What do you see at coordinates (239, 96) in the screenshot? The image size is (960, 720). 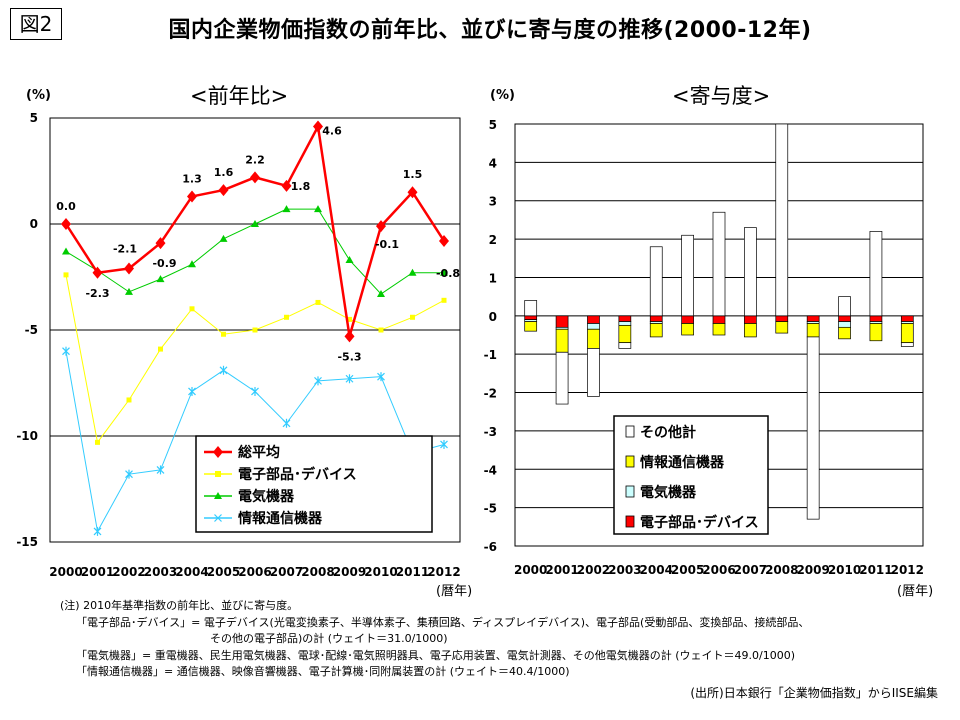 I see `left-chart-subtitle: <前年比>` at bounding box center [239, 96].